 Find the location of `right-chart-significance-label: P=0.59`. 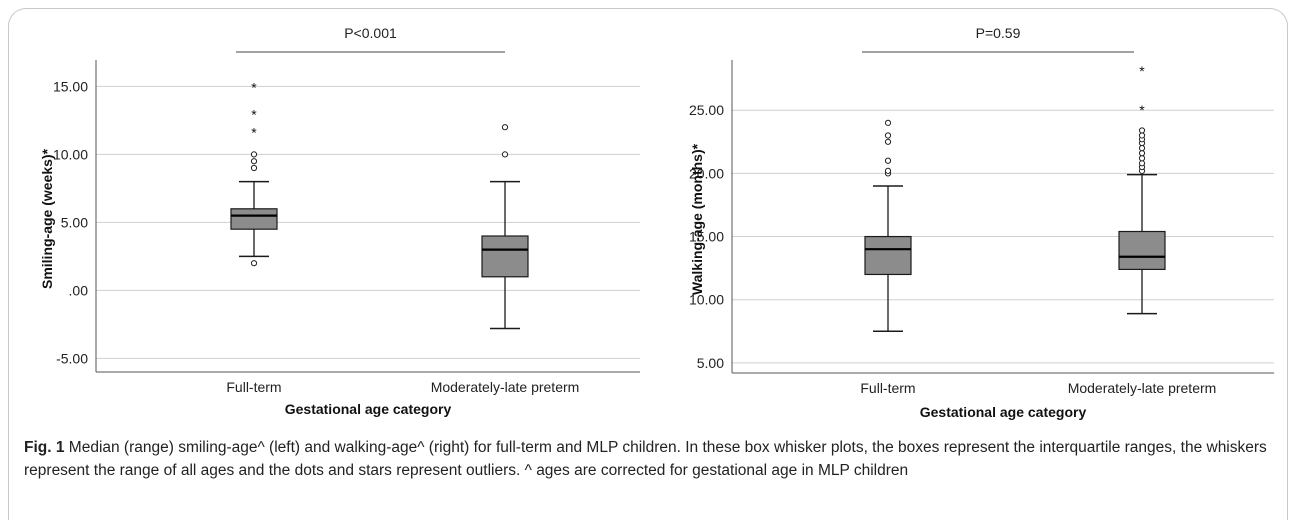

right-chart-significance-label: P=0.59 is located at coordinates (998, 33).